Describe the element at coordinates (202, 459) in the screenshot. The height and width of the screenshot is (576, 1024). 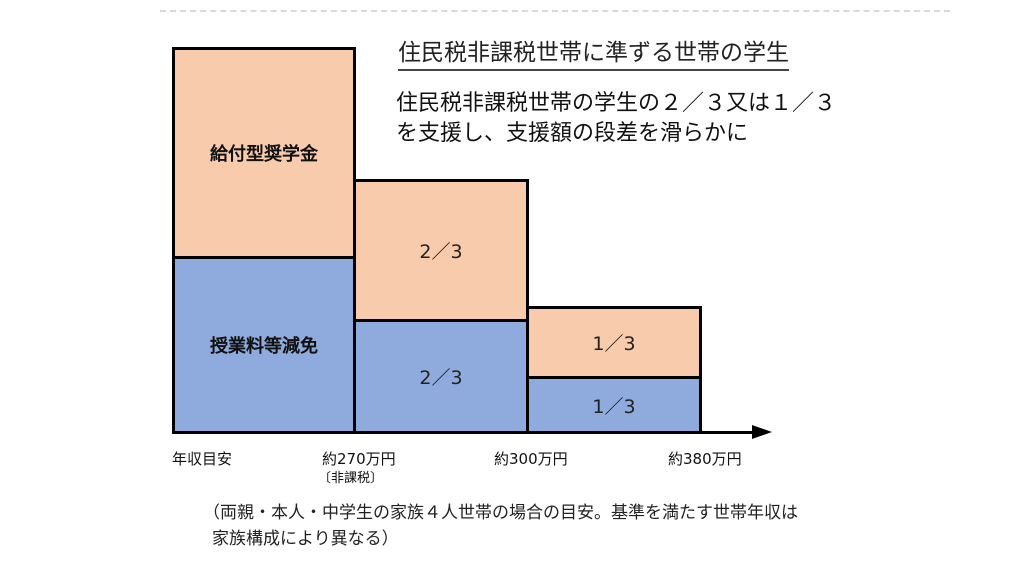
I see `axis-label: 年収目安` at that location.